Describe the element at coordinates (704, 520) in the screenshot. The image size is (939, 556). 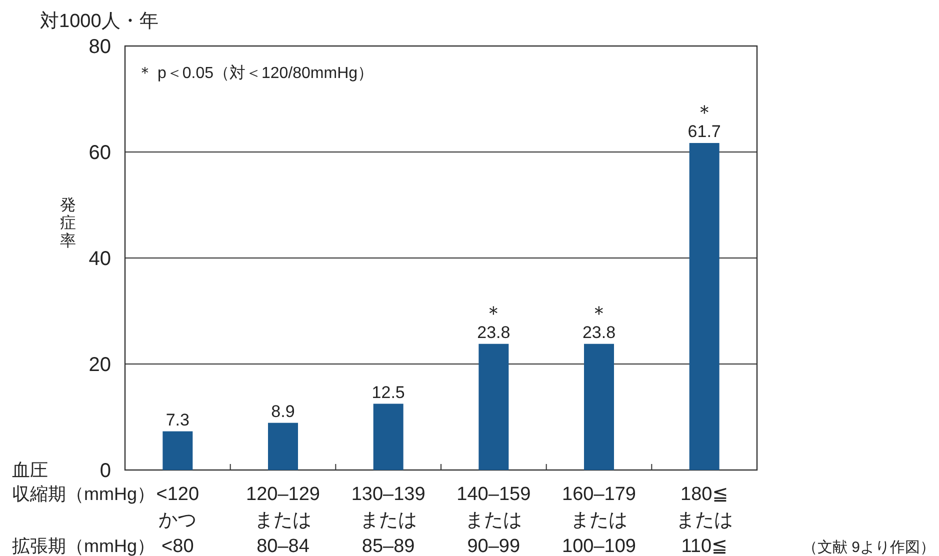
I see `x-tick-label: 180≦ または 110≦` at that location.